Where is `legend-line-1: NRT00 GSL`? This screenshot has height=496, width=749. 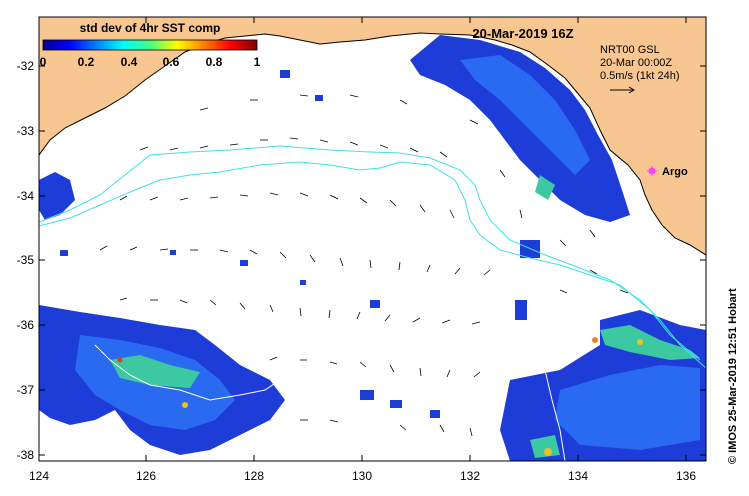
legend-line-1: NRT00 GSL is located at coordinates (630, 50).